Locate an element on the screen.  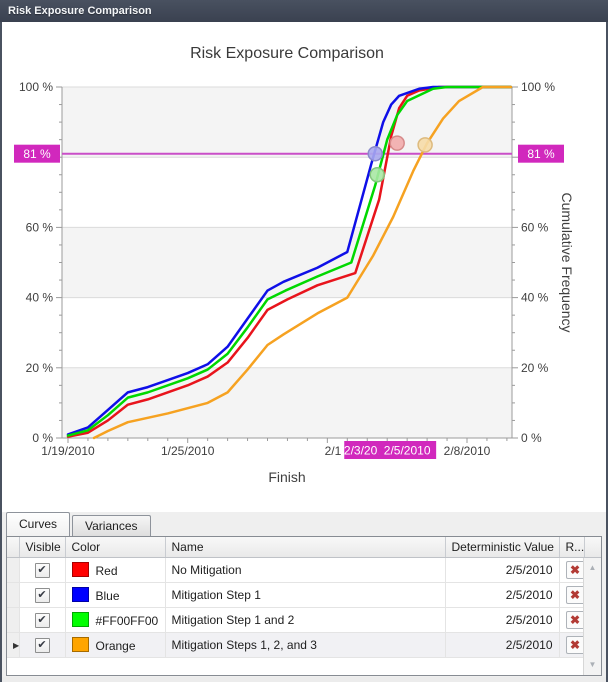
y-tick-label-left: 20 % is located at coordinates (40, 368).